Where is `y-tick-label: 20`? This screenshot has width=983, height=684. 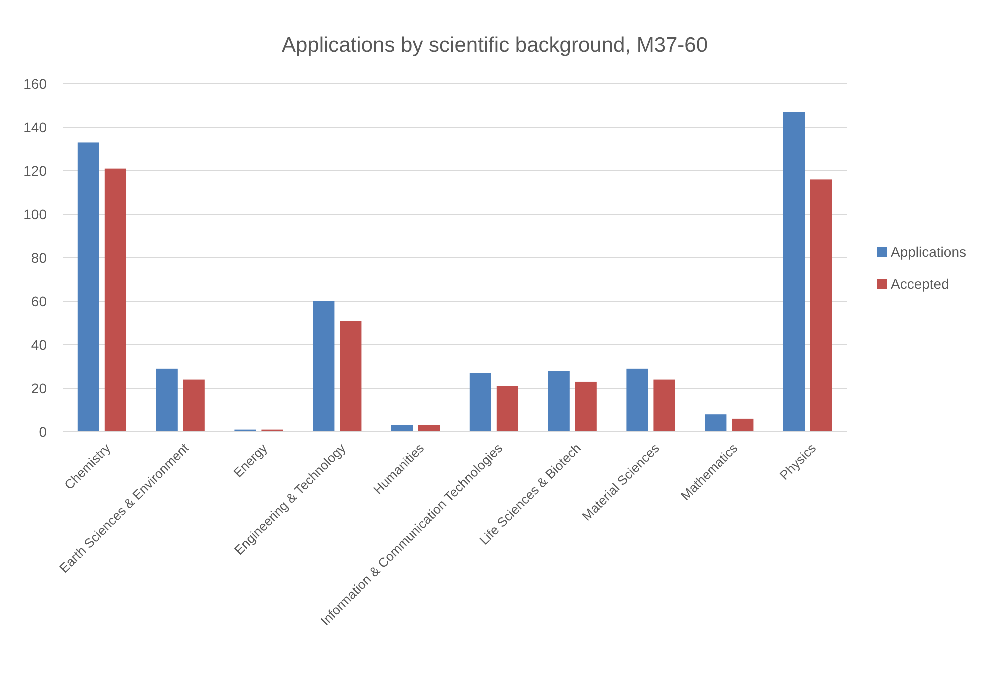
y-tick-label: 20 is located at coordinates (39, 388).